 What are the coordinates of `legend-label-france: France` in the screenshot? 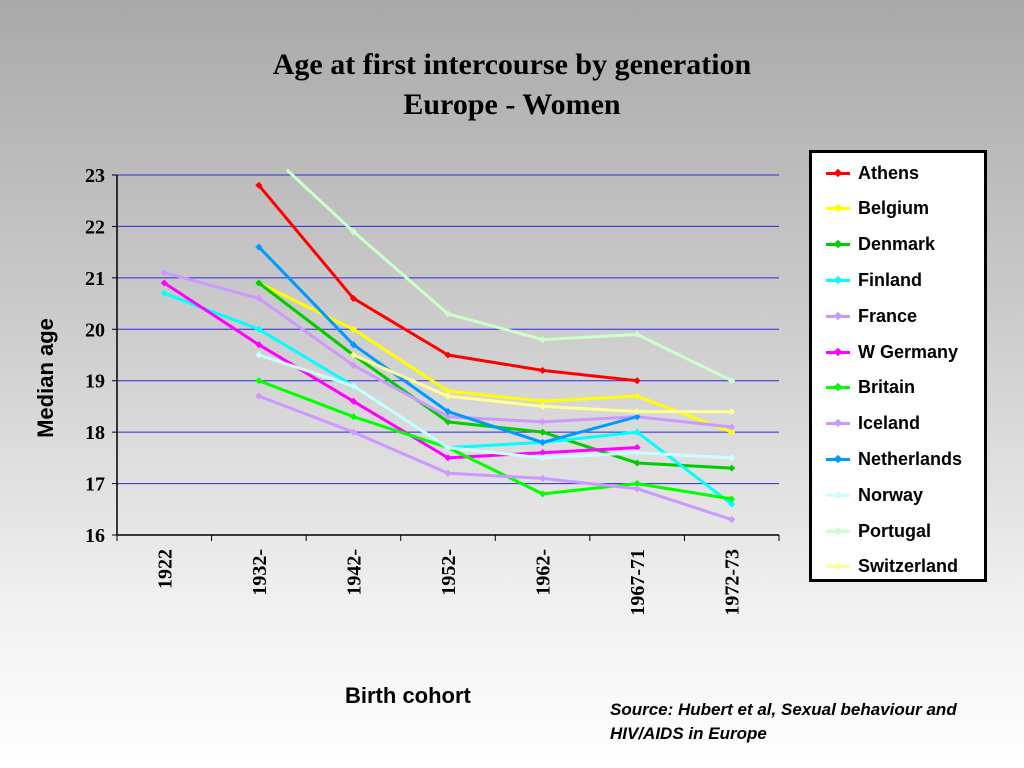 It's located at (888, 315).